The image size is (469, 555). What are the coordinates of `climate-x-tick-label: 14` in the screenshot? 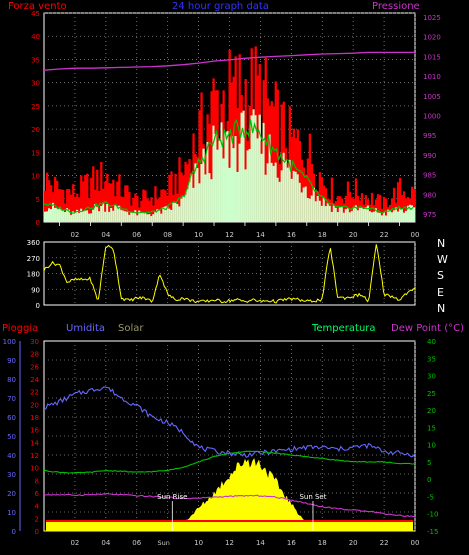 It's located at (260, 543).